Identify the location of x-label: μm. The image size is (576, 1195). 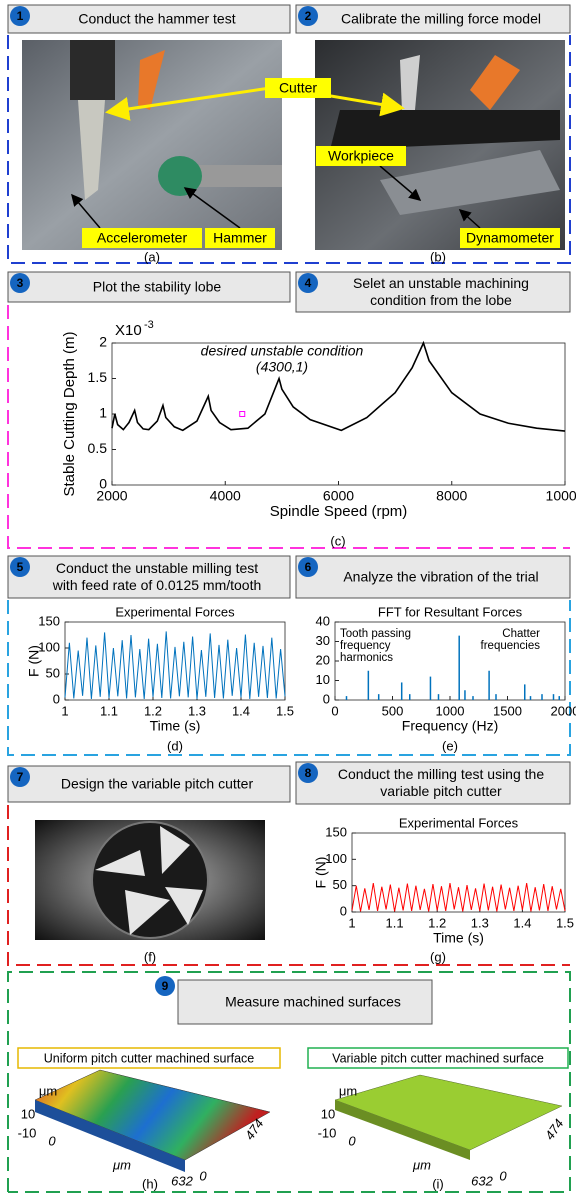
(121, 1164).